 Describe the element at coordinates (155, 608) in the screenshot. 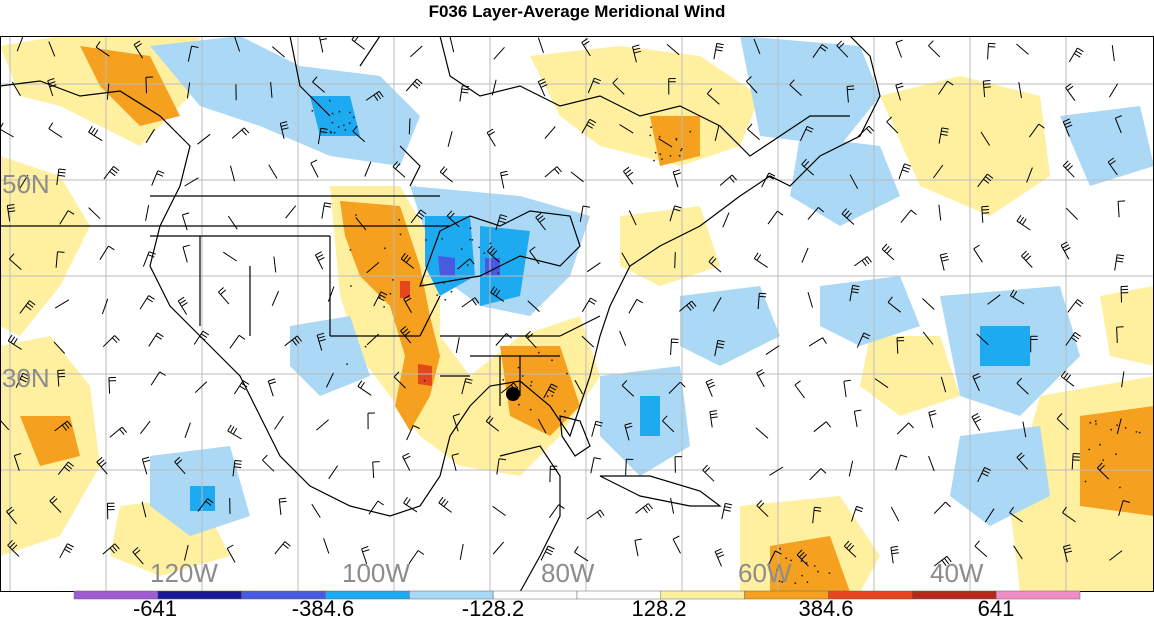

I see `colorbar-label: -641` at that location.